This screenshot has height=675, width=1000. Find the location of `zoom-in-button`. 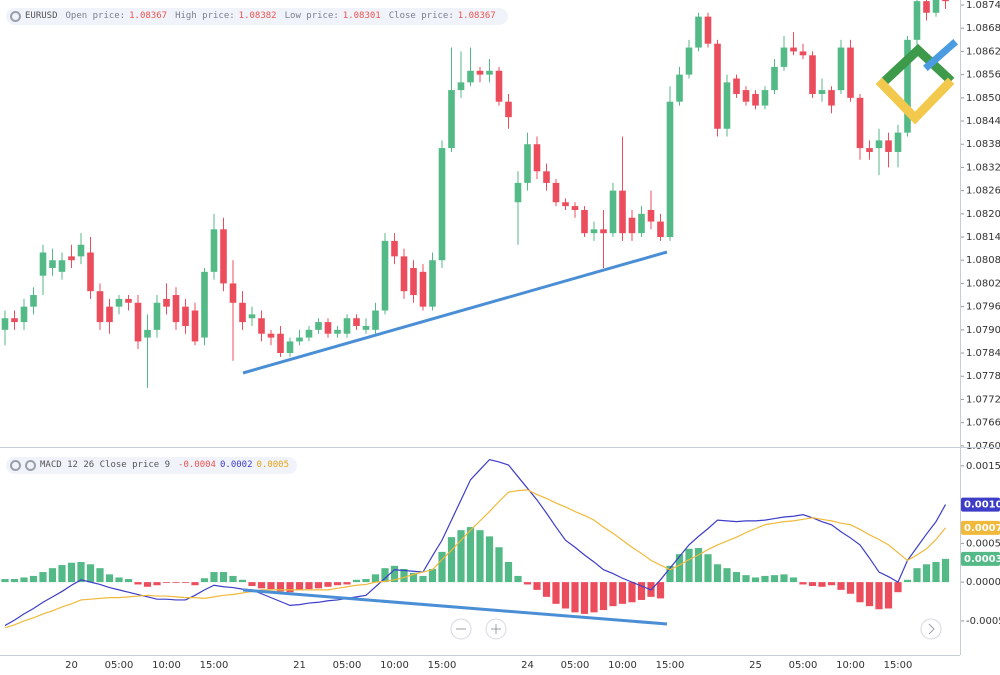

zoom-in-button is located at coordinates (496, 629).